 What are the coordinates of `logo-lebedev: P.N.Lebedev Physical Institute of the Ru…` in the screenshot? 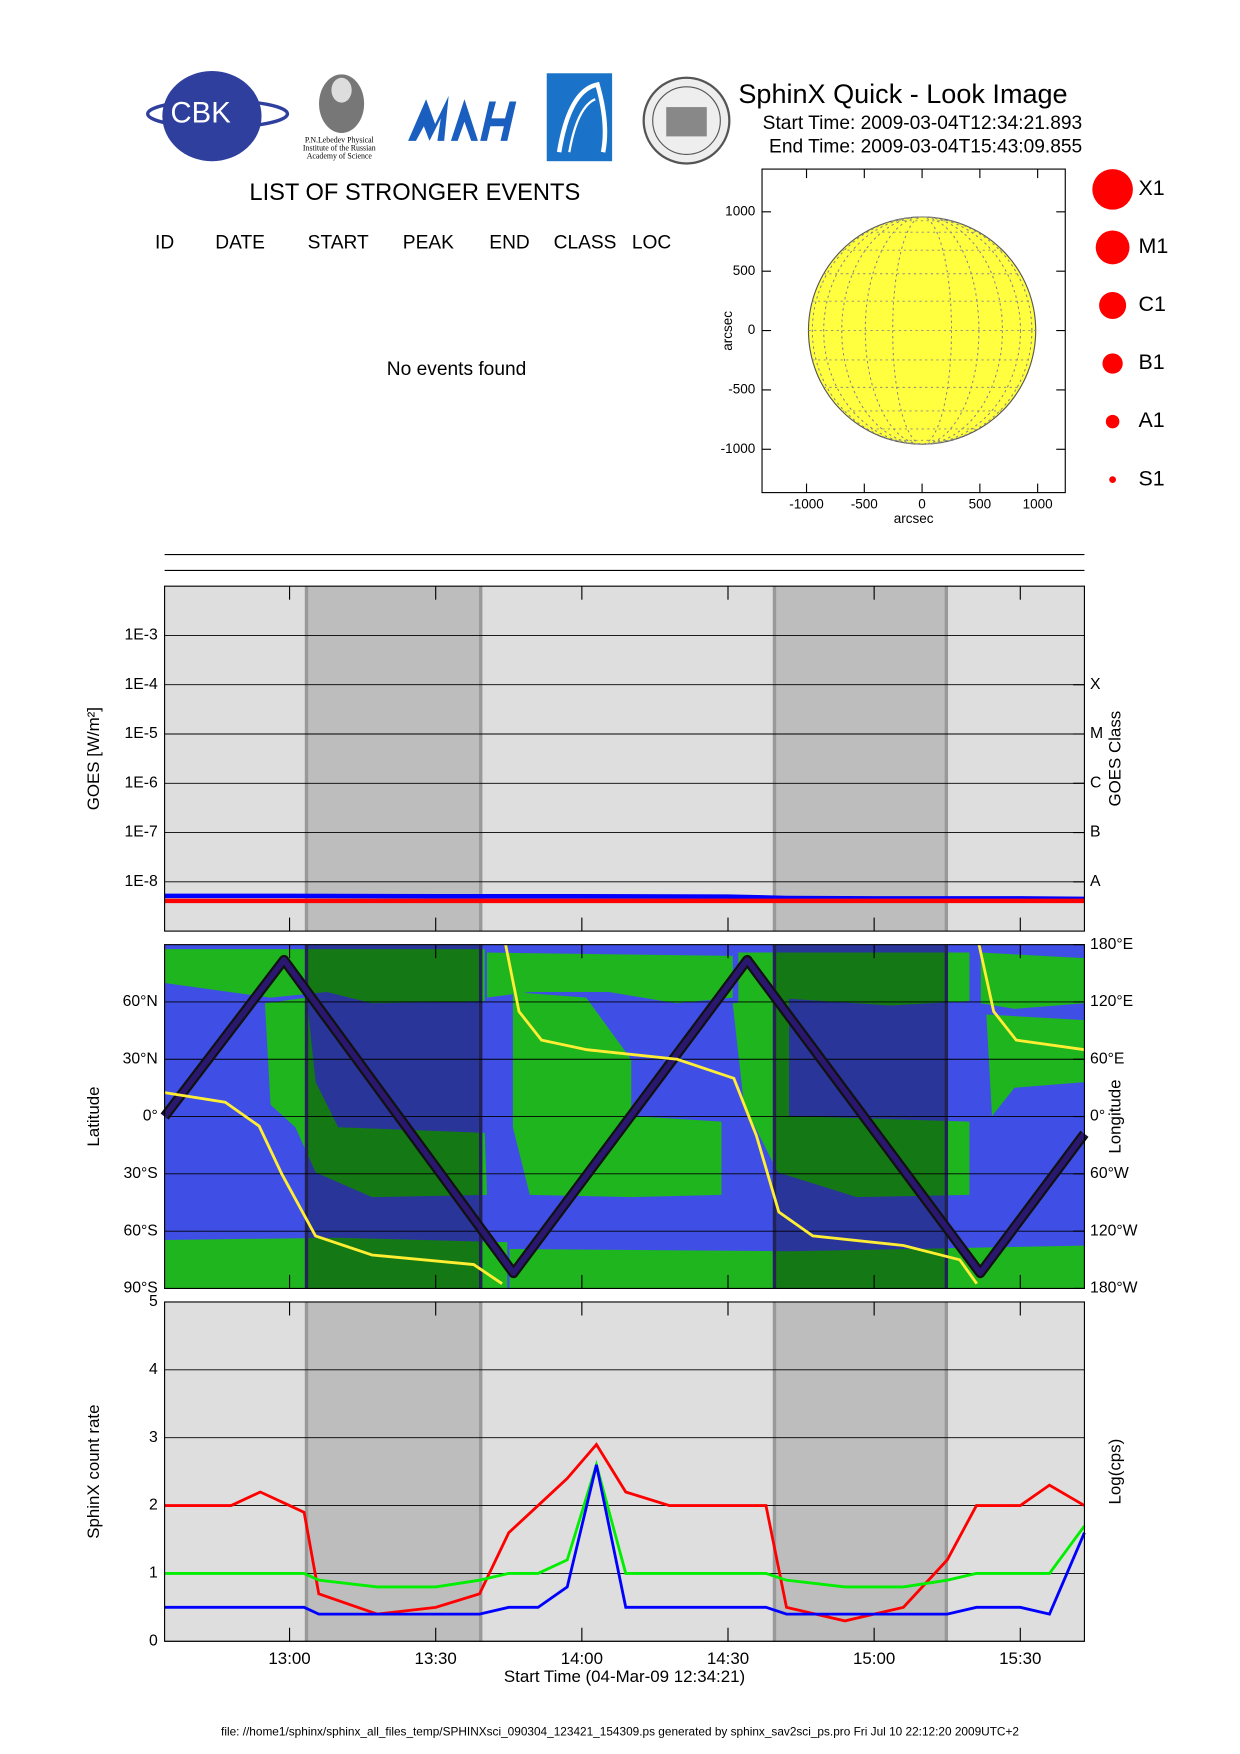 It's located at (339, 117).